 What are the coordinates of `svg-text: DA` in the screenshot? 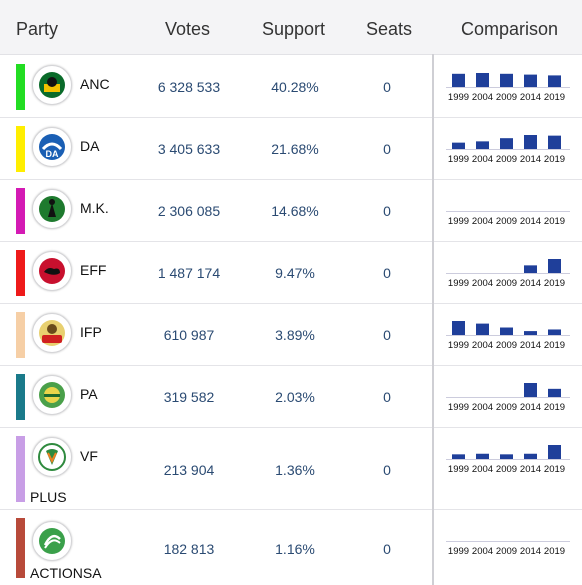 It's located at (52, 154).